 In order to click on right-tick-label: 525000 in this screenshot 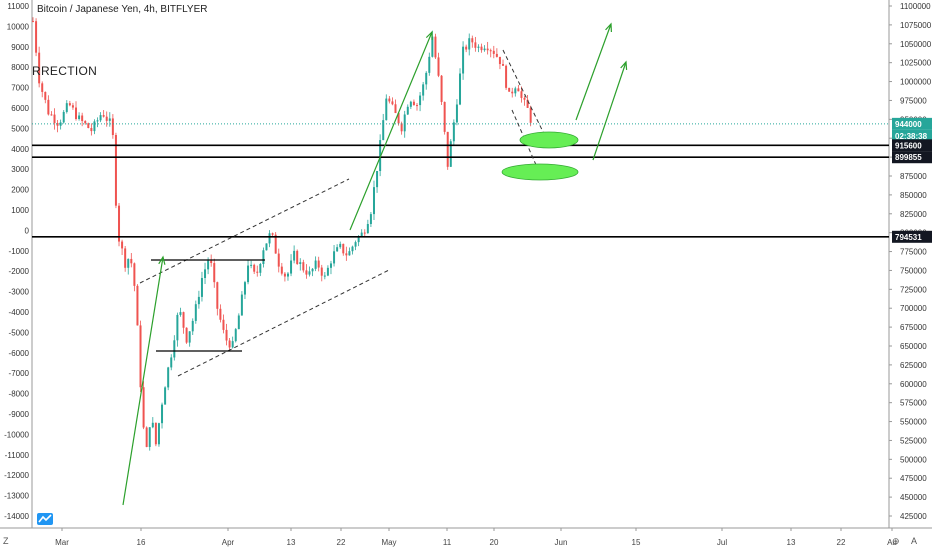, I will do `click(913, 440)`.